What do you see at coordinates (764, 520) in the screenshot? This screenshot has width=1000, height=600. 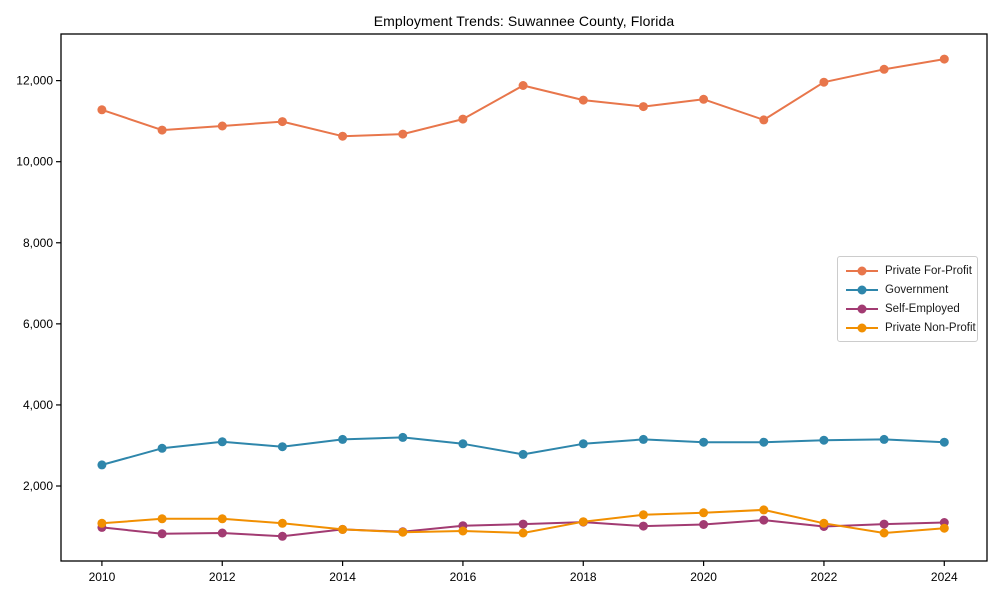 I see `data-point-self-employed-2021` at bounding box center [764, 520].